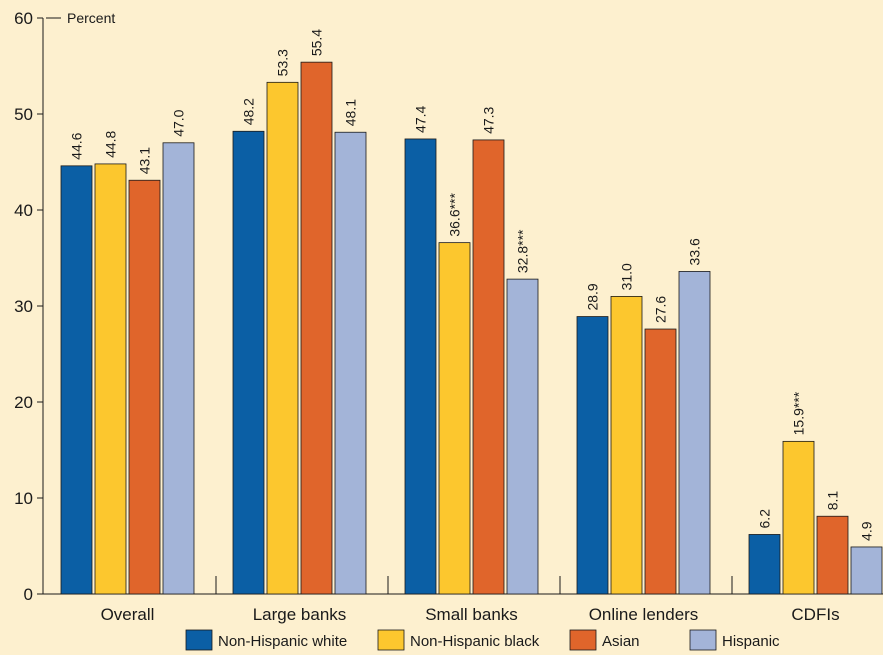  What do you see at coordinates (300, 614) in the screenshot?
I see `category-label: Large banks` at bounding box center [300, 614].